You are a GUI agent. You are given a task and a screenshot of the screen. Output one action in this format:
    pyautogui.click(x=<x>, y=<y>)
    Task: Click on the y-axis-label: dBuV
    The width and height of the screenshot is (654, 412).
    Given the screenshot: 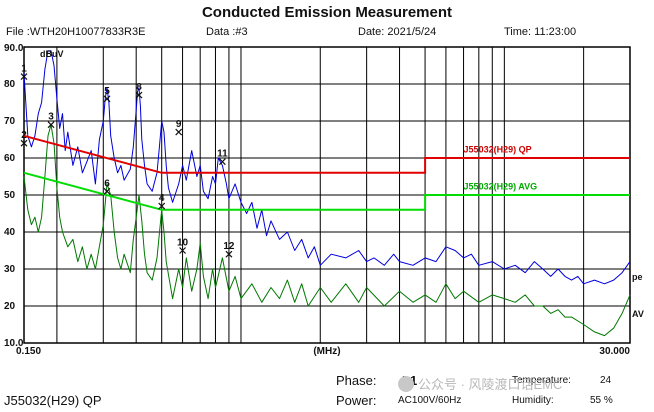 What is the action you would take?
    pyautogui.click(x=52, y=54)
    